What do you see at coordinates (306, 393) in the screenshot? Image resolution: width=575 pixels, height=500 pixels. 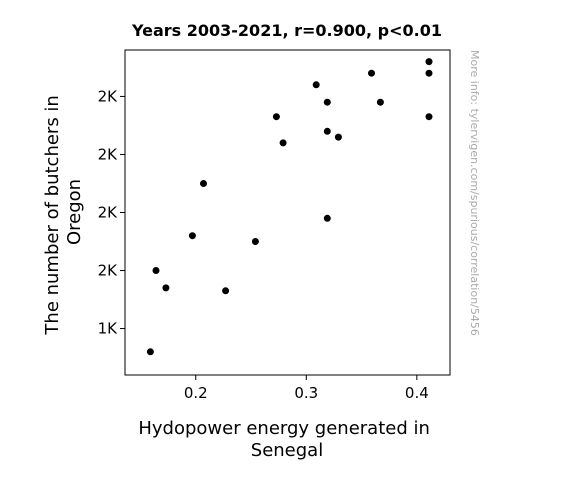 I see `x-tick-label-2: 0.3` at bounding box center [306, 393].